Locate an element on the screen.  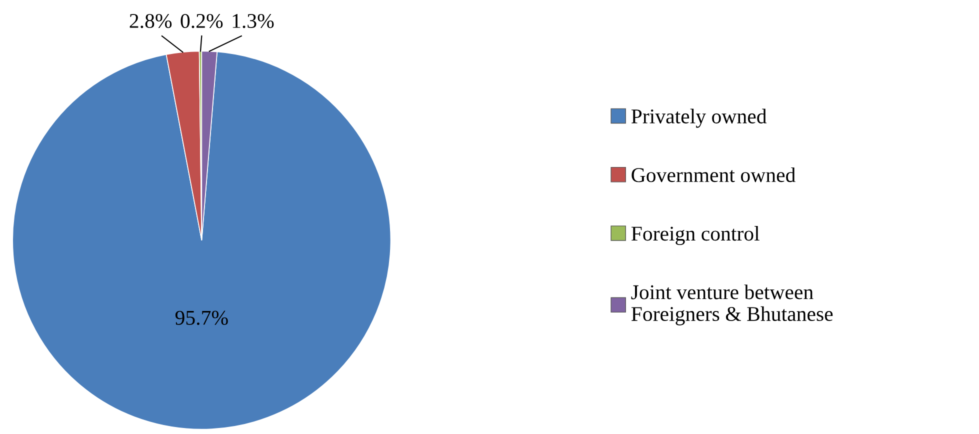
legend-label: Privately owned is located at coordinates (699, 118).